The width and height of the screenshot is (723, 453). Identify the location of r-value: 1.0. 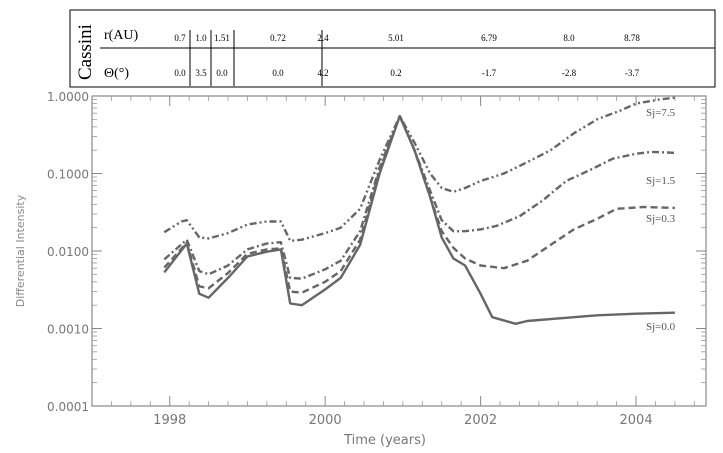
(201, 38).